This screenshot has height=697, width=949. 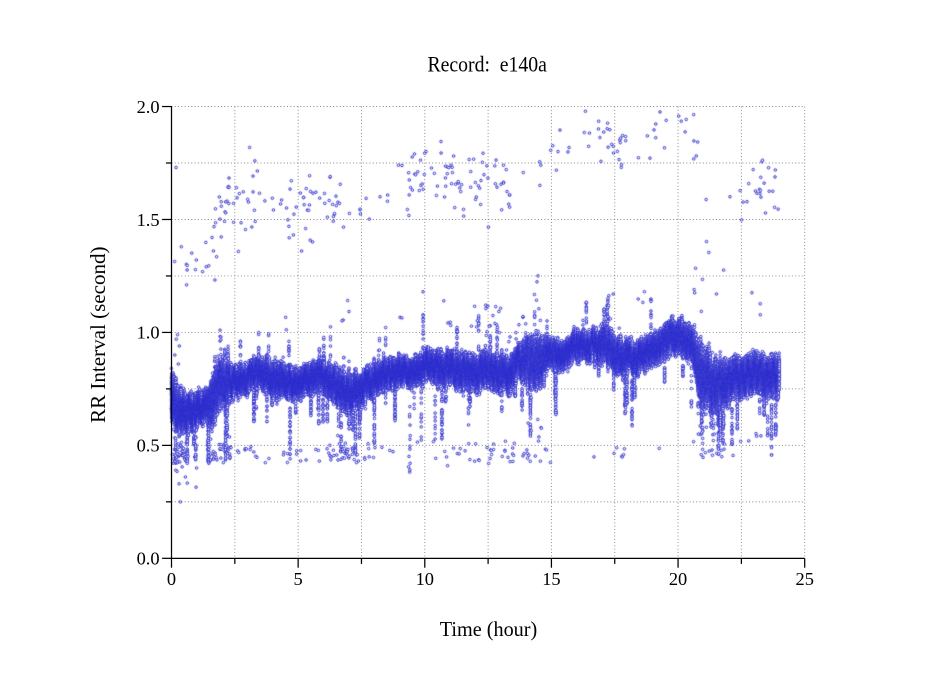 What do you see at coordinates (148, 220) in the screenshot?
I see `svg-text: 1.5` at bounding box center [148, 220].